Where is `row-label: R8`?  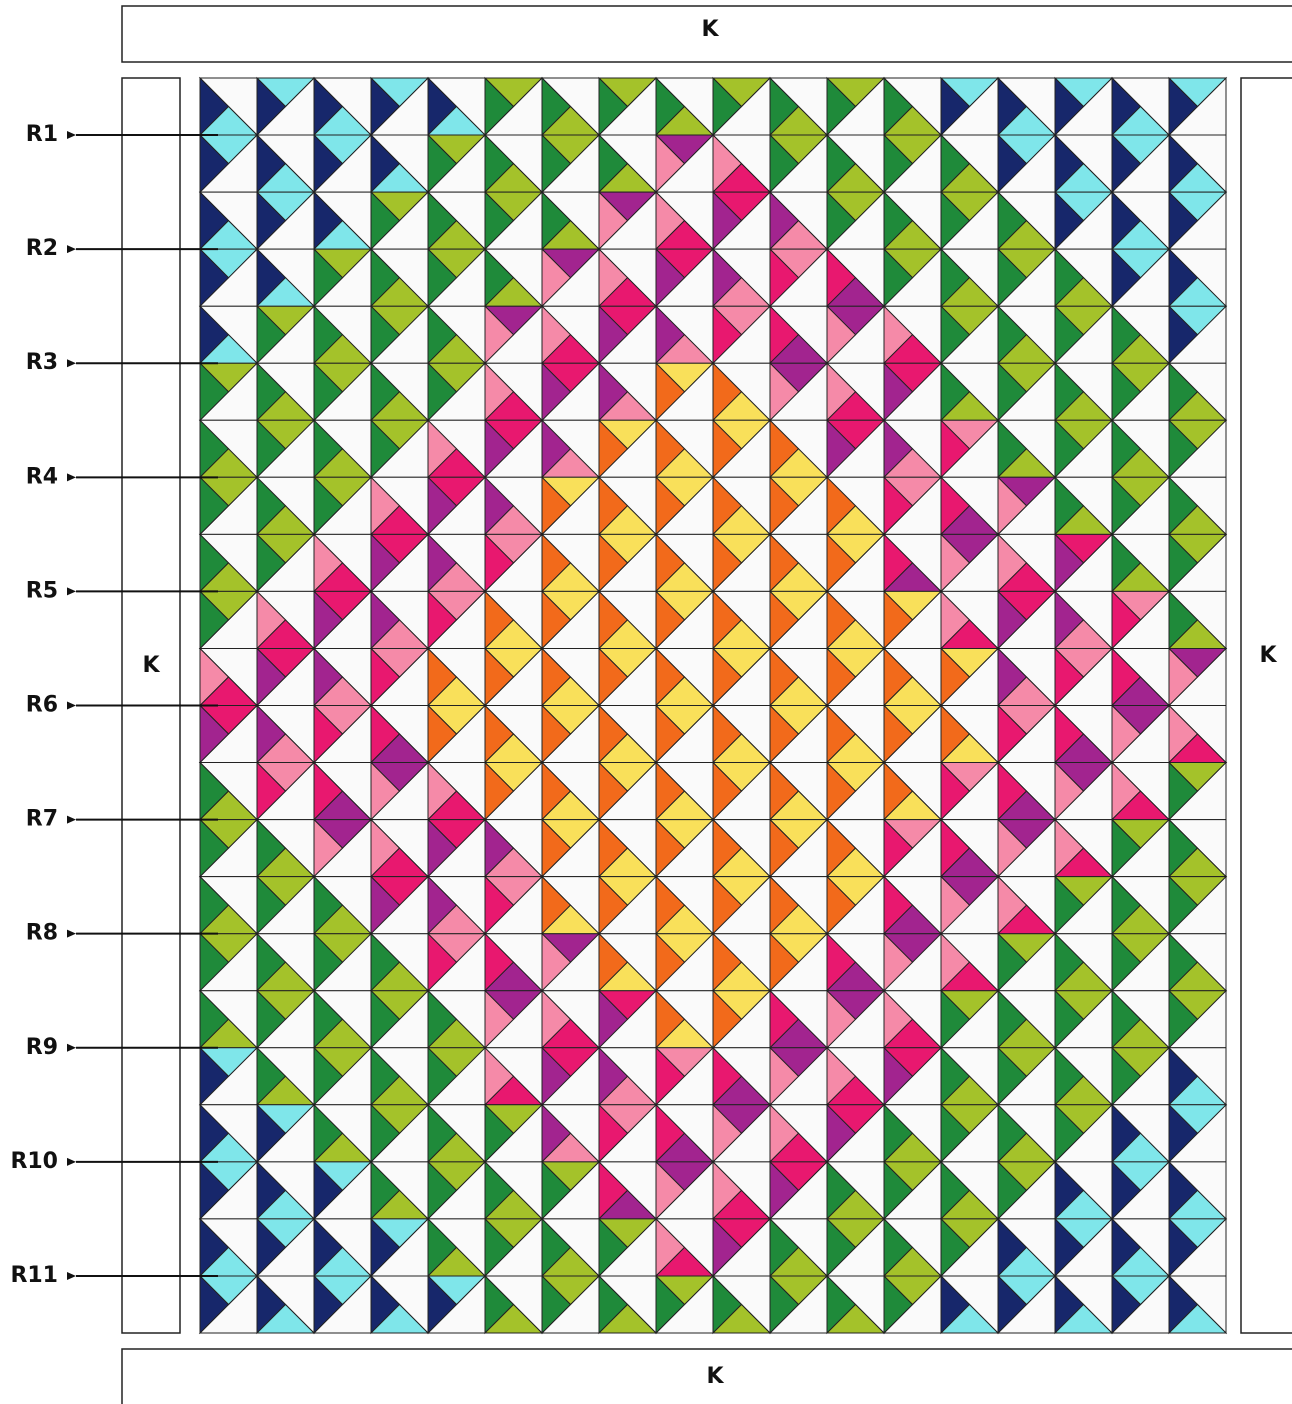
row-label: R8 is located at coordinates (42, 933).